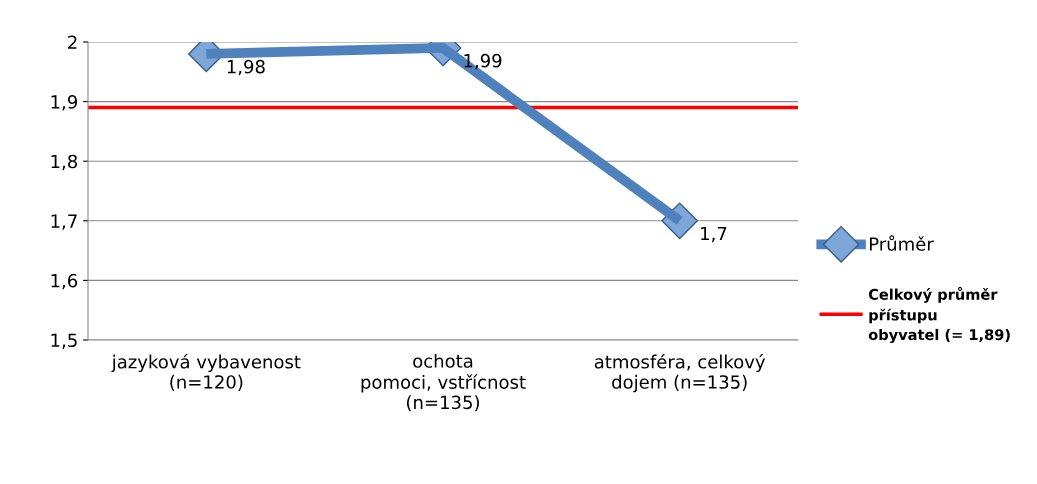 The width and height of the screenshot is (1037, 484). I want to click on x-tick-label: jazyková vybavenost (n=120), so click(206, 372).